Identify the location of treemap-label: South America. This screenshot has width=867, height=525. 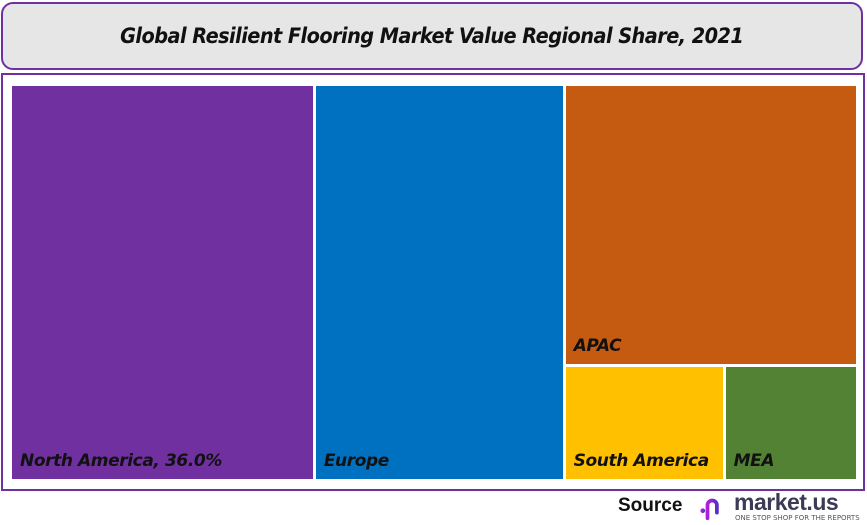
(641, 460).